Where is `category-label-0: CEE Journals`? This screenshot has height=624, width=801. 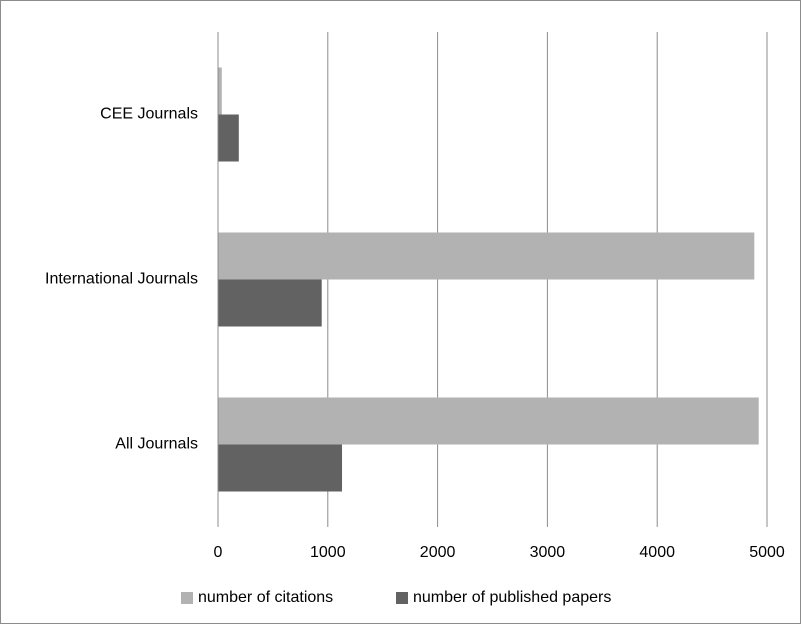
category-label-0: CEE Journals is located at coordinates (149, 114).